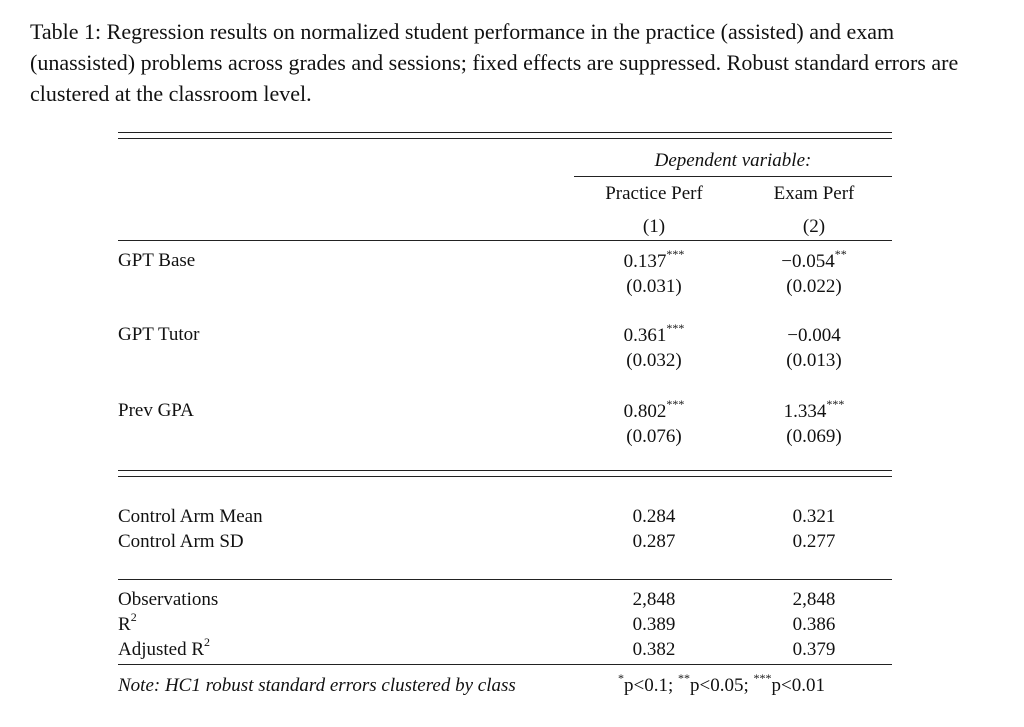 The height and width of the screenshot is (727, 1024). What do you see at coordinates (654, 259) in the screenshot?
I see `coef-cell: 0.137***` at bounding box center [654, 259].